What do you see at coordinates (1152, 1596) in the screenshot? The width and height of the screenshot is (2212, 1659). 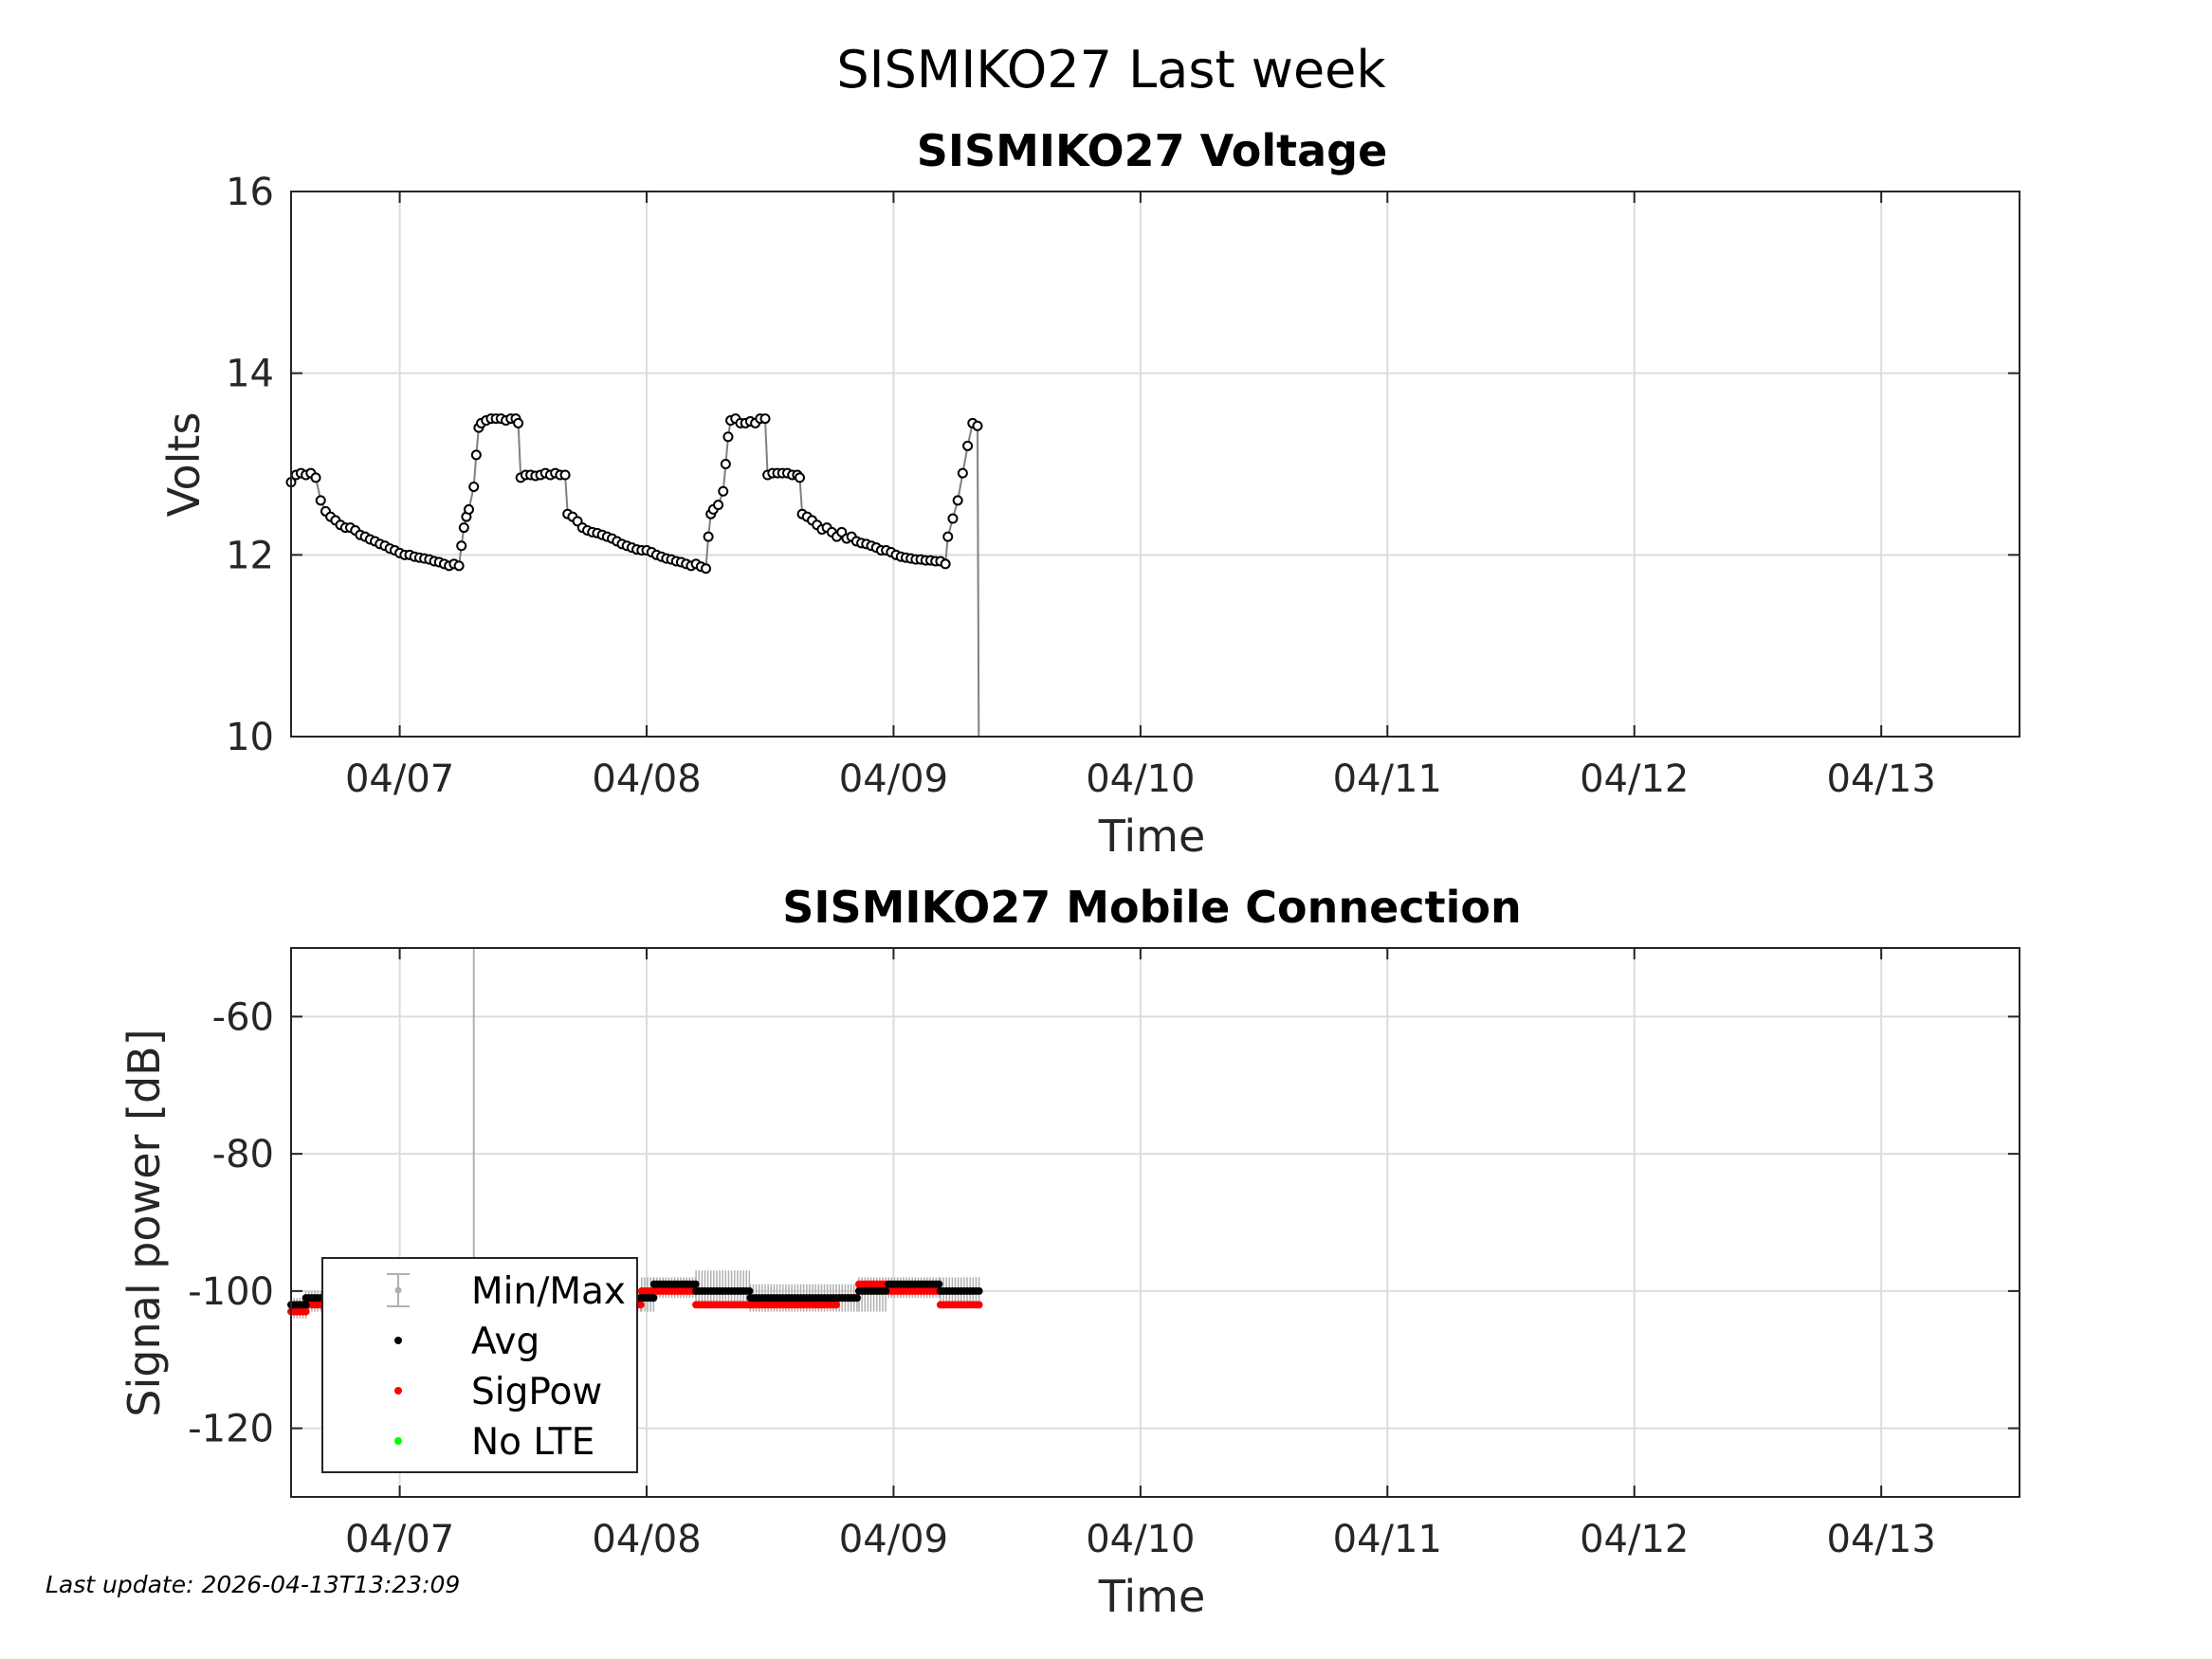 I see `mobile-xlabel: Time` at bounding box center [1152, 1596].